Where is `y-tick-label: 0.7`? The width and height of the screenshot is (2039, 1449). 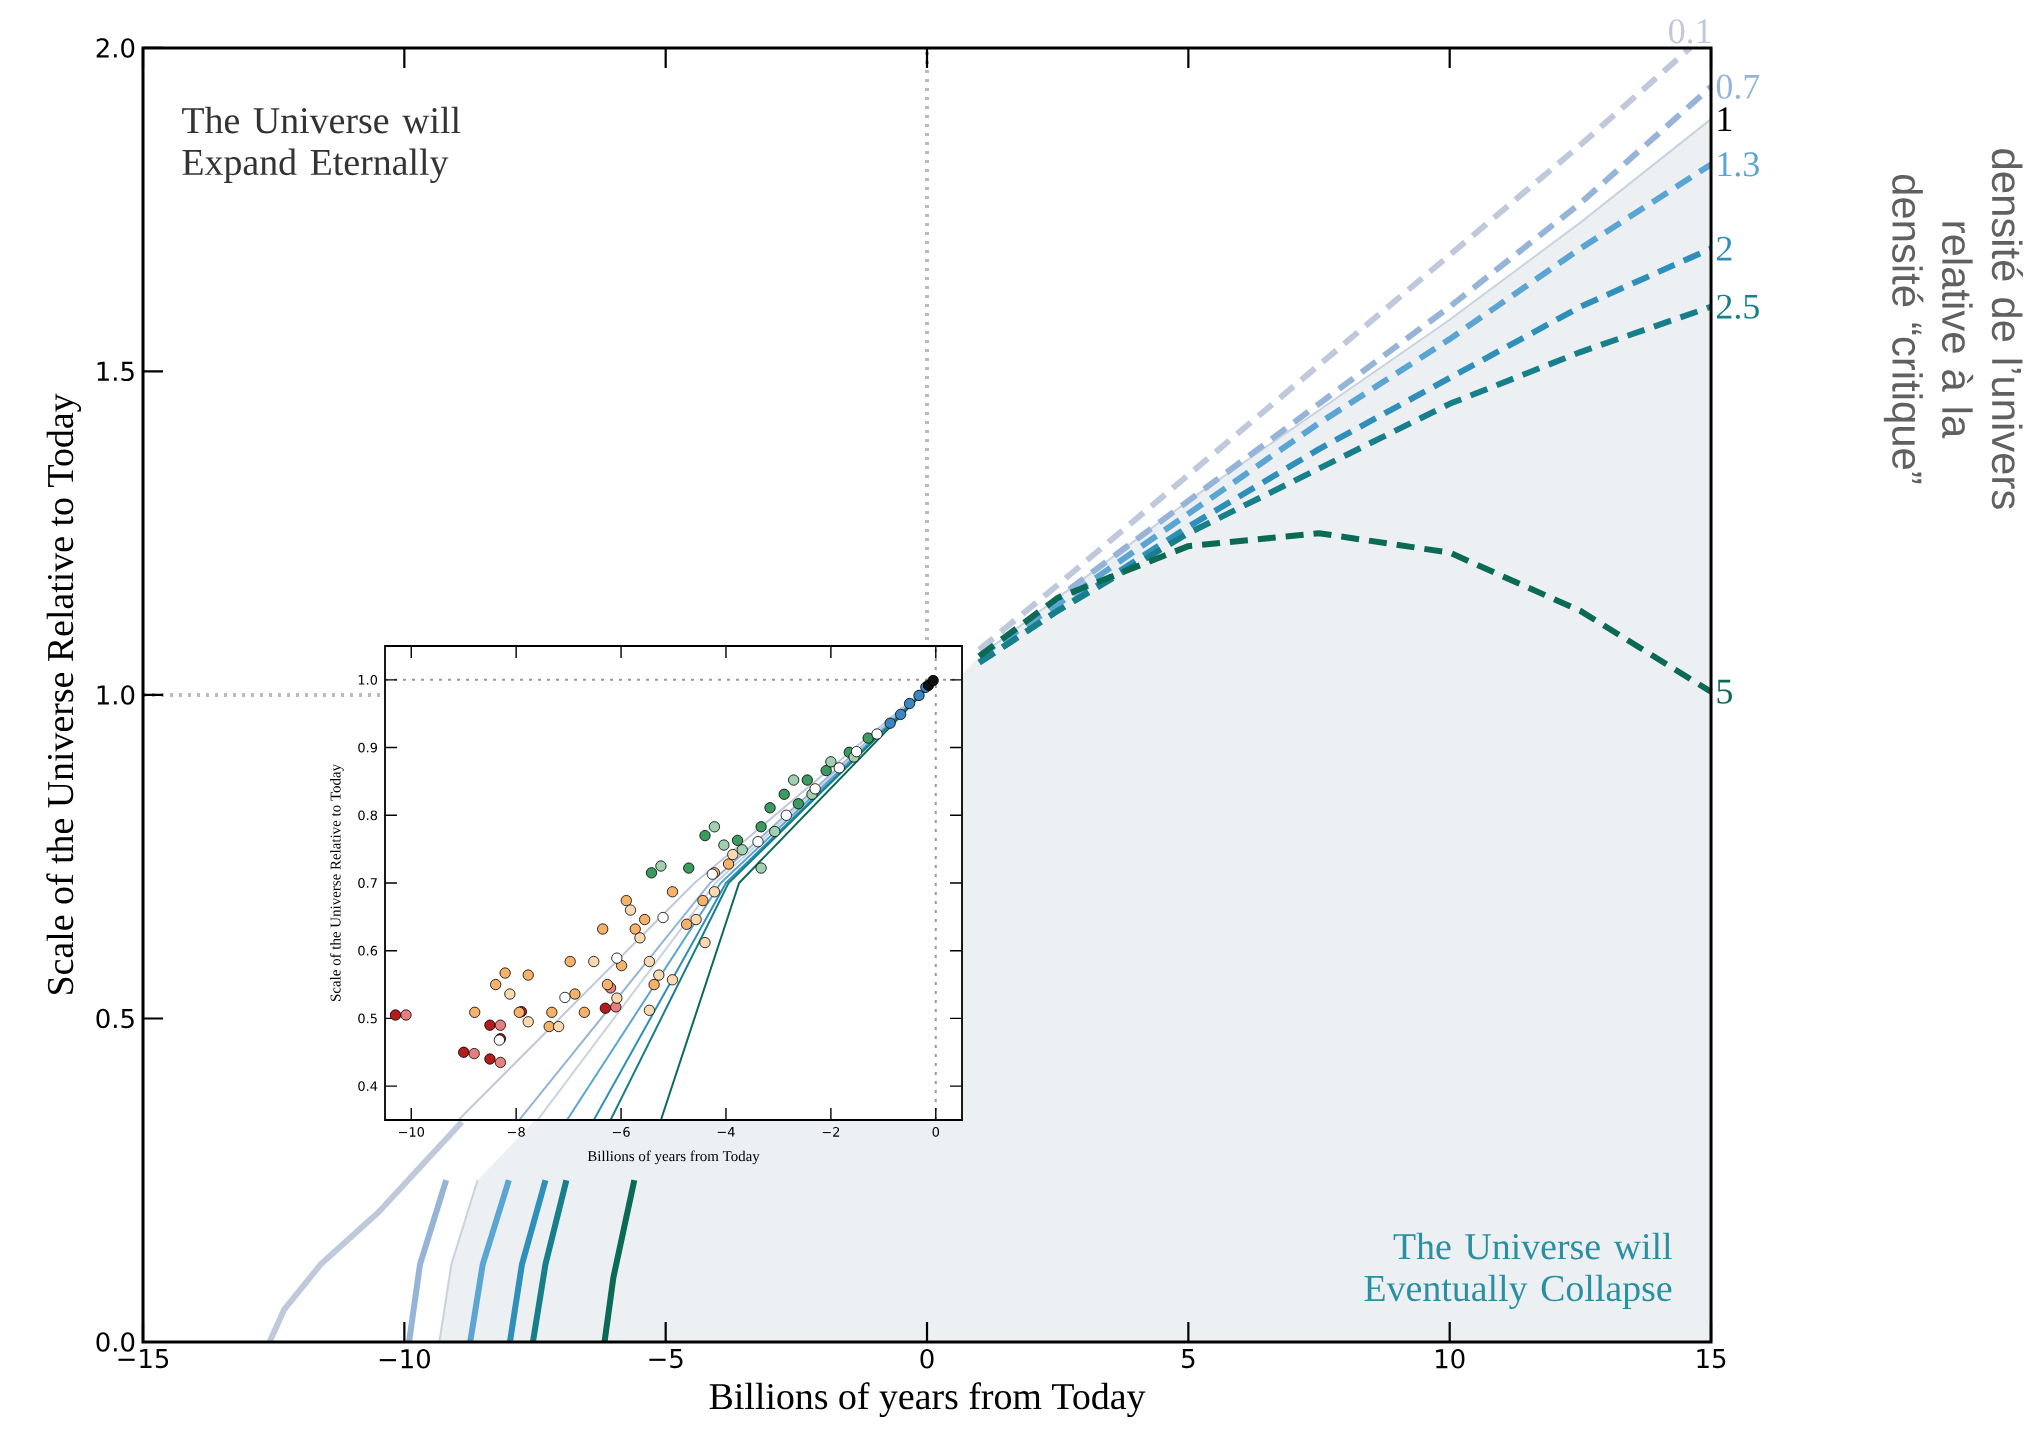 y-tick-label: 0.7 is located at coordinates (367, 883).